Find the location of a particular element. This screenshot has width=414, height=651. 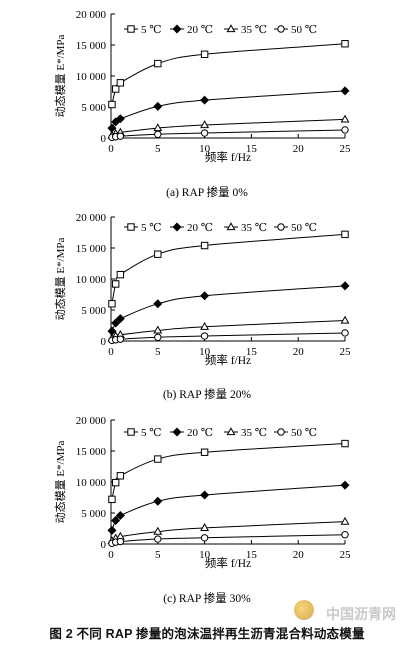

legend: 5 ℃ 20 ℃ 35 ℃ 50 ℃ is located at coordinates (220, 433).